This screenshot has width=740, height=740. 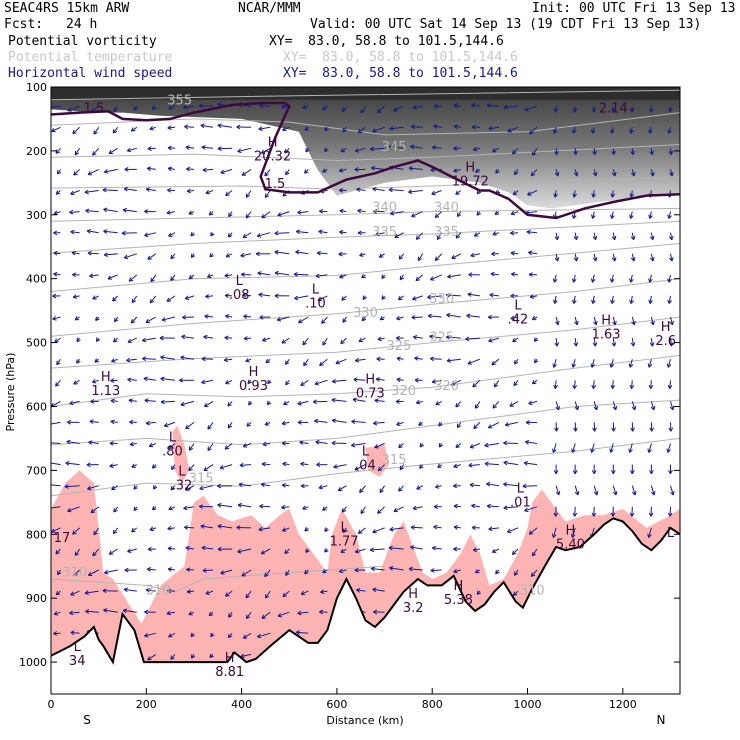 I want to click on y-tick-label: 700, so click(x=36, y=470).